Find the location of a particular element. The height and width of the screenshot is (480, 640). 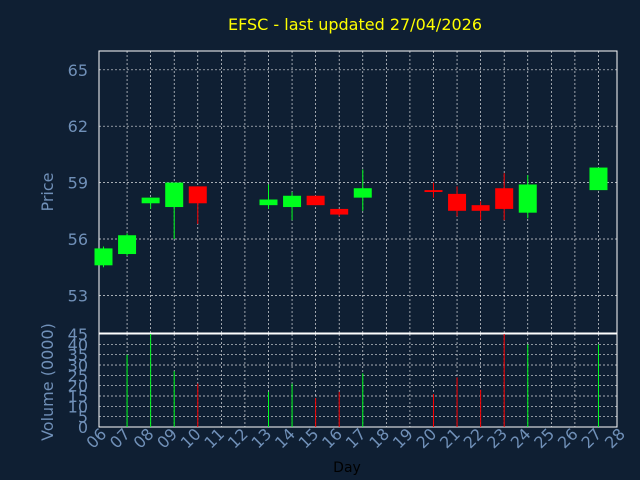

volume-axis-label: Volume (0000) is located at coordinates (47, 382).